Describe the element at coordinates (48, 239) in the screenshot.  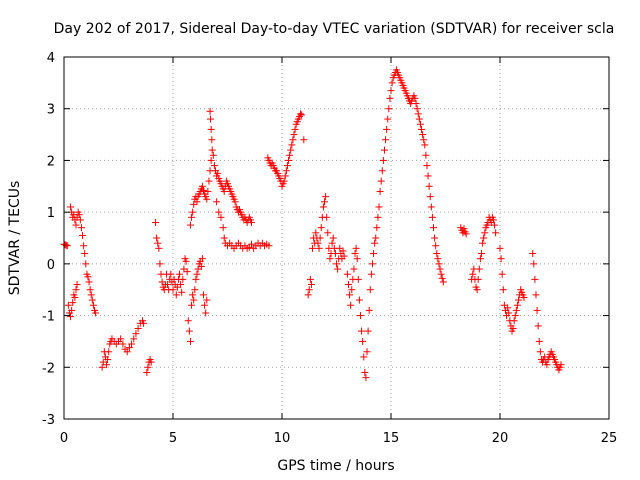
I see `y-axis-tick-labels: -3 -2 -1 0 1 2 3 4` at that location.